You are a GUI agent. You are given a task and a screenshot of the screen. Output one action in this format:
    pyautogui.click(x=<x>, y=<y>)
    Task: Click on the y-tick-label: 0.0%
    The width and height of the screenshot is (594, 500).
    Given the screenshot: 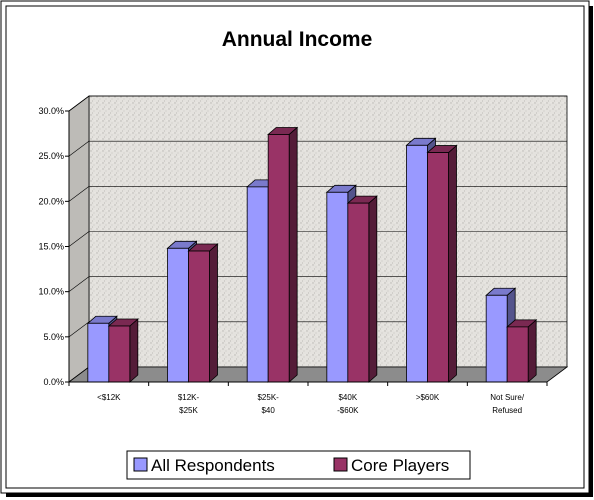 What is the action you would take?
    pyautogui.click(x=53, y=382)
    